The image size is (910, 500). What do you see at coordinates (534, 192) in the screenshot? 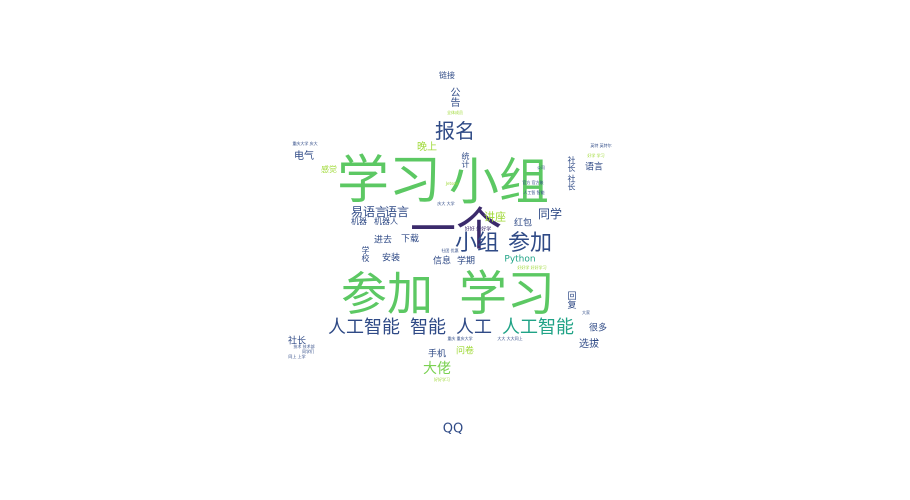
I see `word: 人工智 智能` at bounding box center [534, 192].